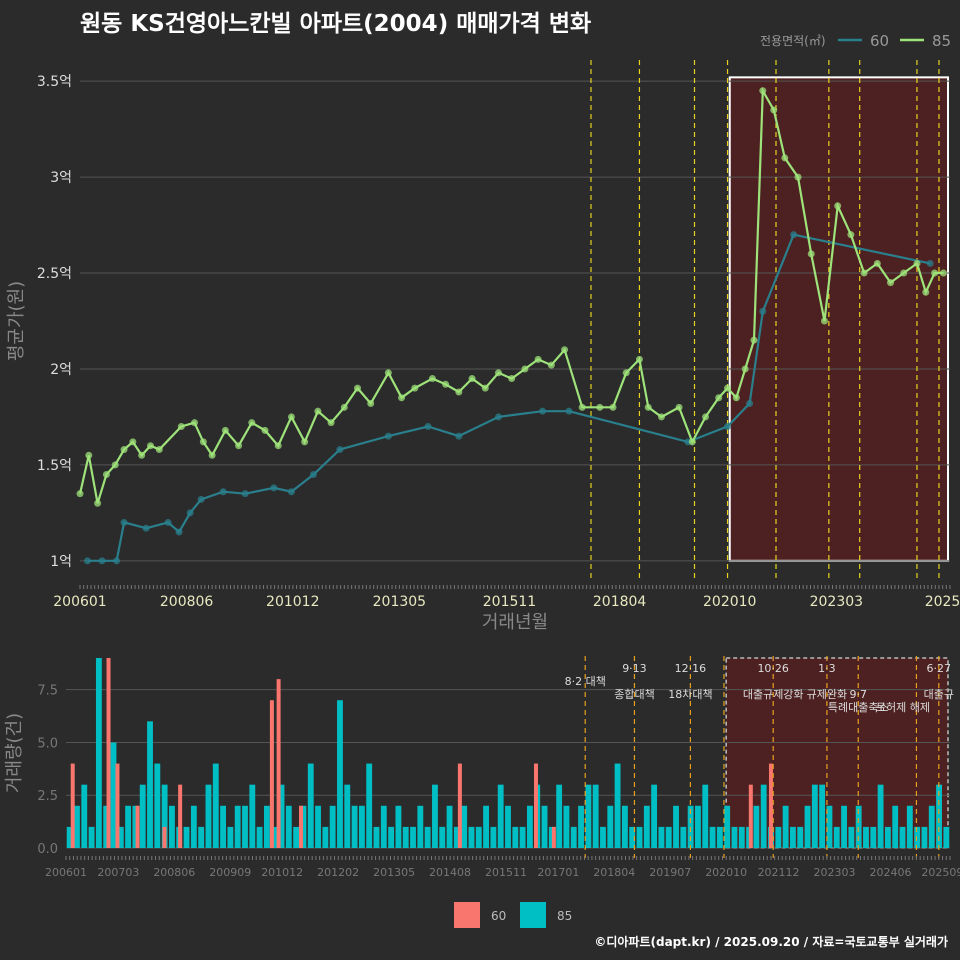 The width and height of the screenshot is (960, 960). What do you see at coordinates (827, 694) in the screenshot?
I see `policy-annotation: 규제완화` at bounding box center [827, 694].